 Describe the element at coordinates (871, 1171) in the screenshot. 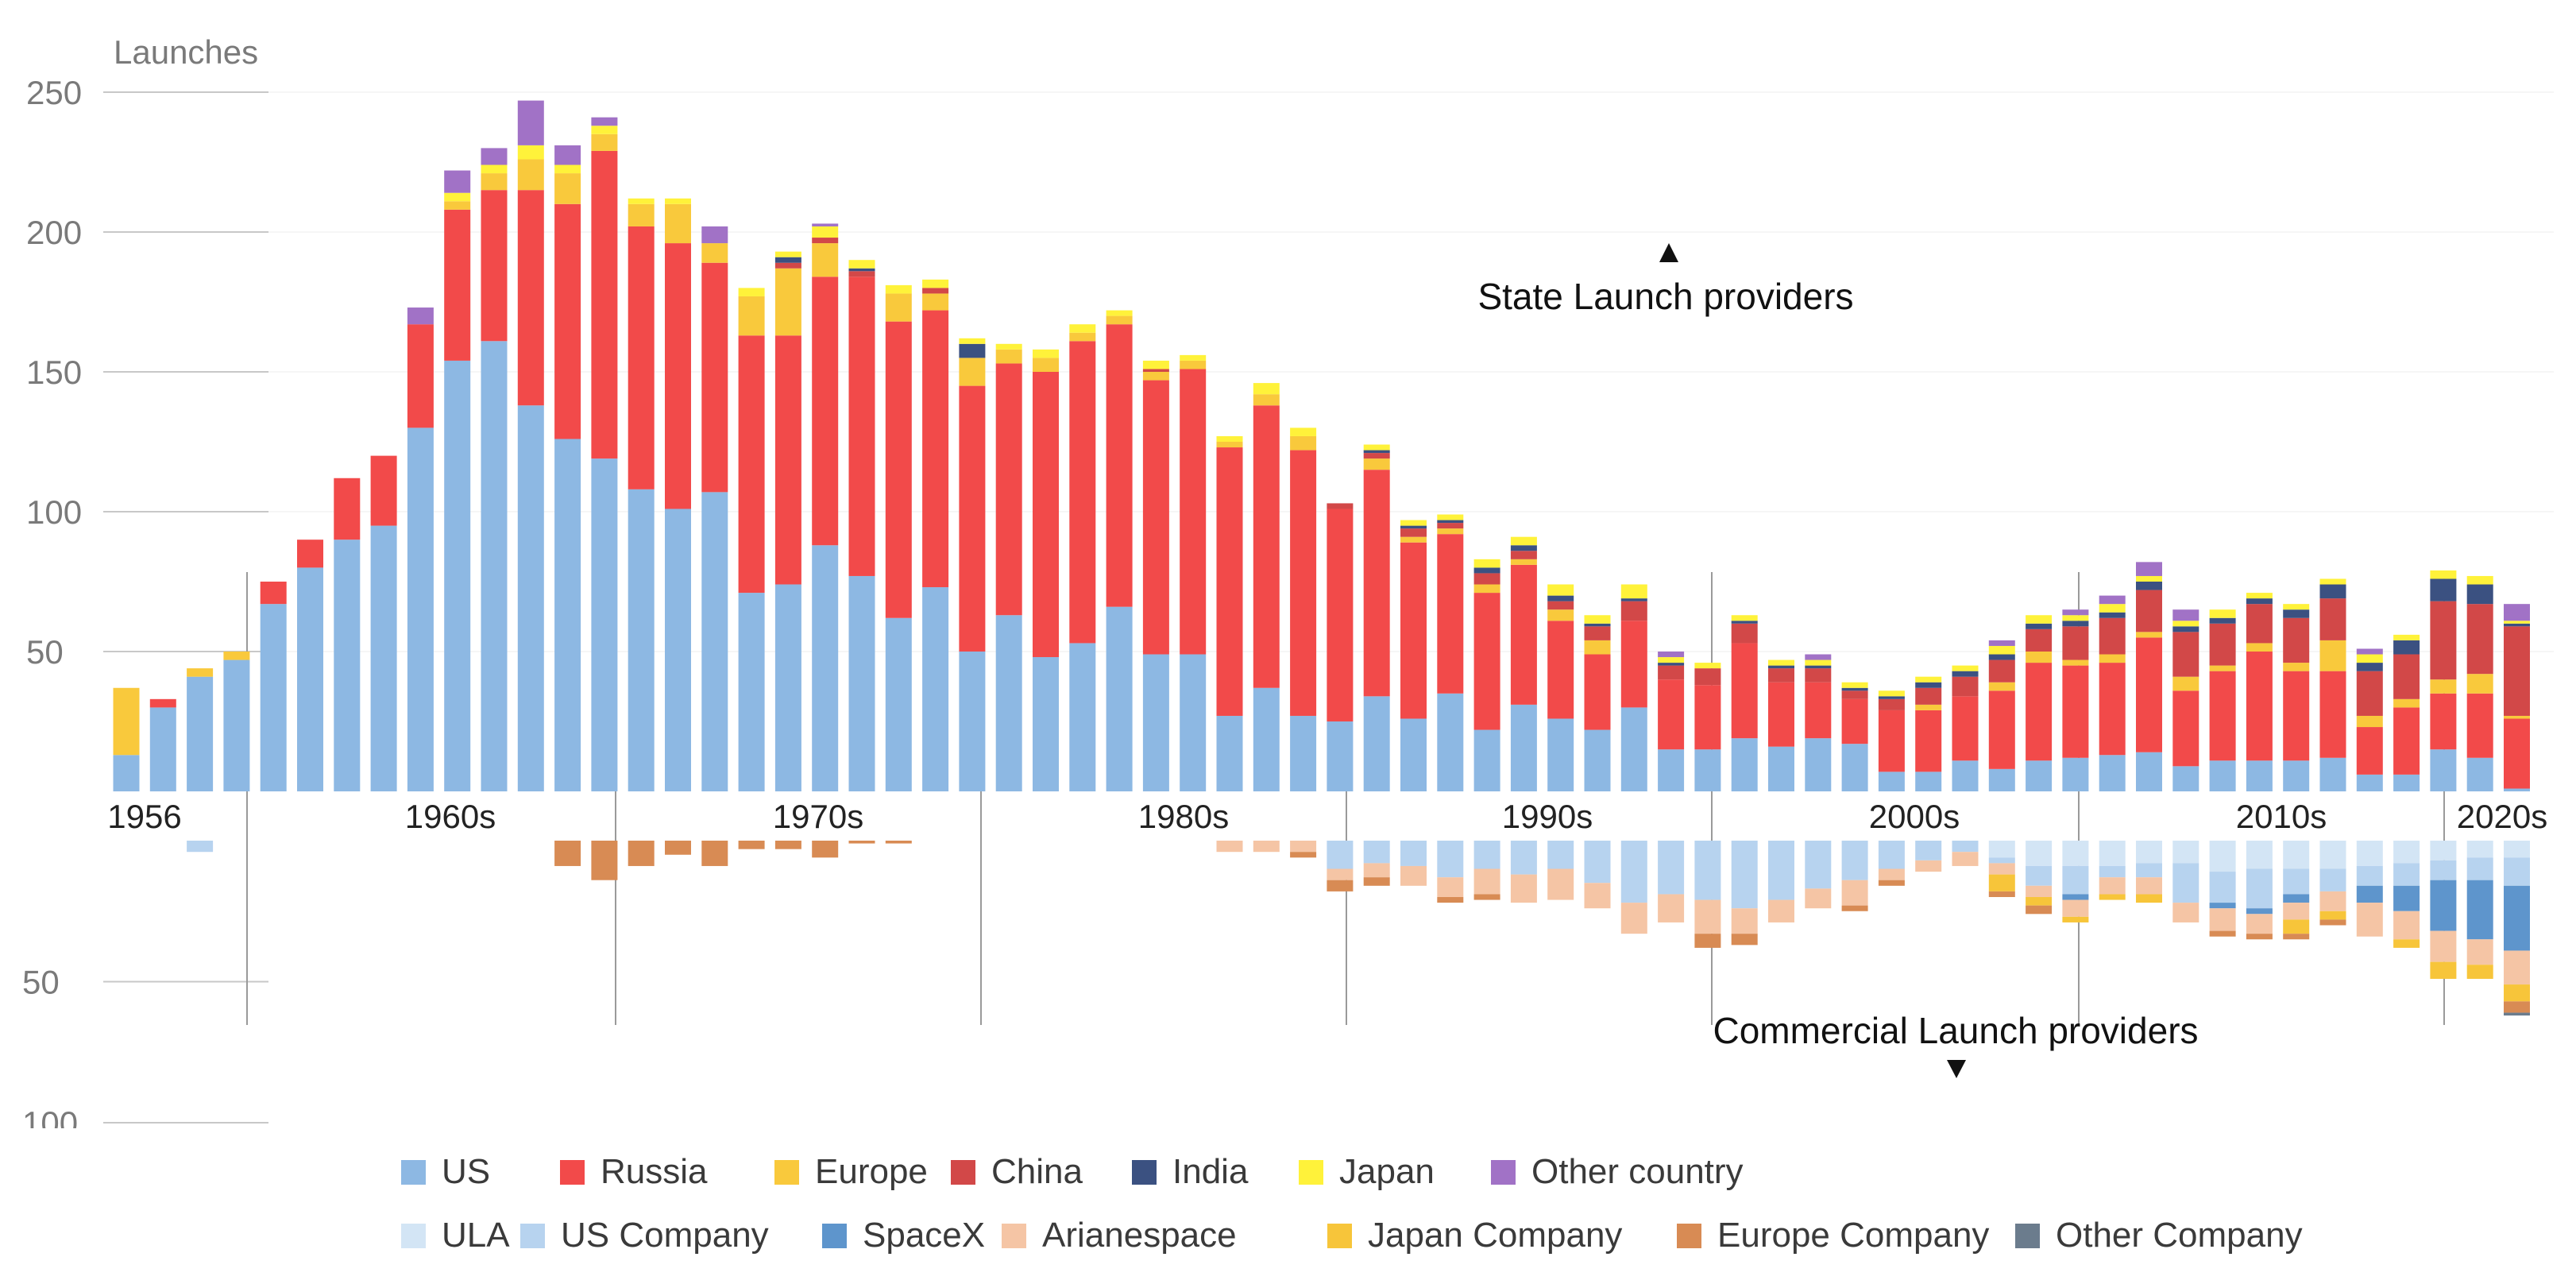

I see `legend-label: Europe` at that location.